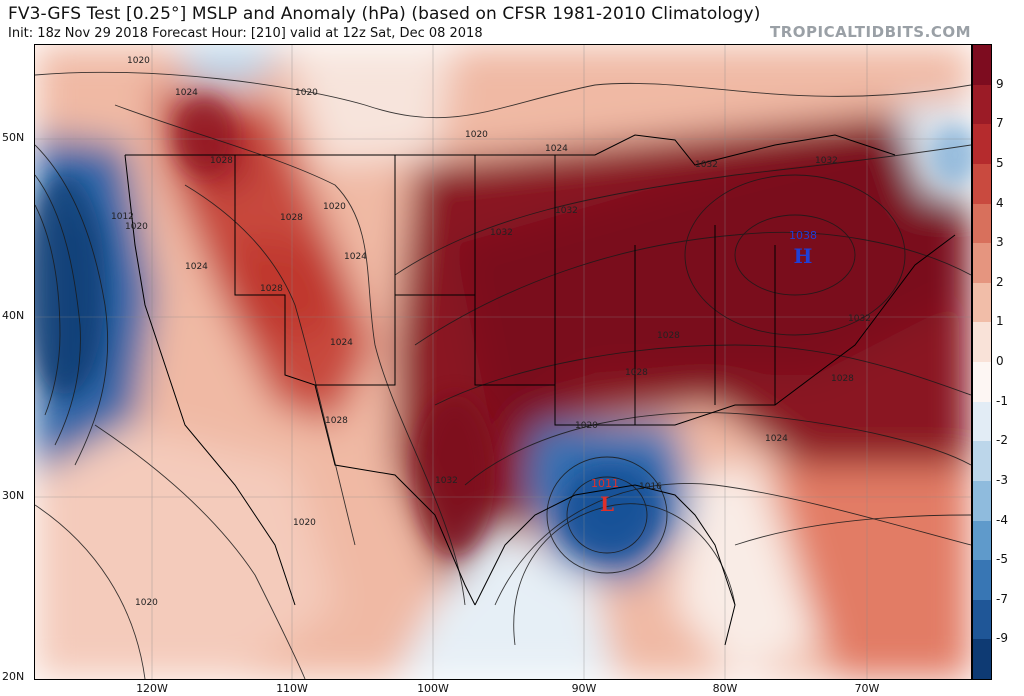 The width and height of the screenshot is (1024, 696). Describe the element at coordinates (803, 235) in the screenshot. I see `svg-text: 1038` at that location.